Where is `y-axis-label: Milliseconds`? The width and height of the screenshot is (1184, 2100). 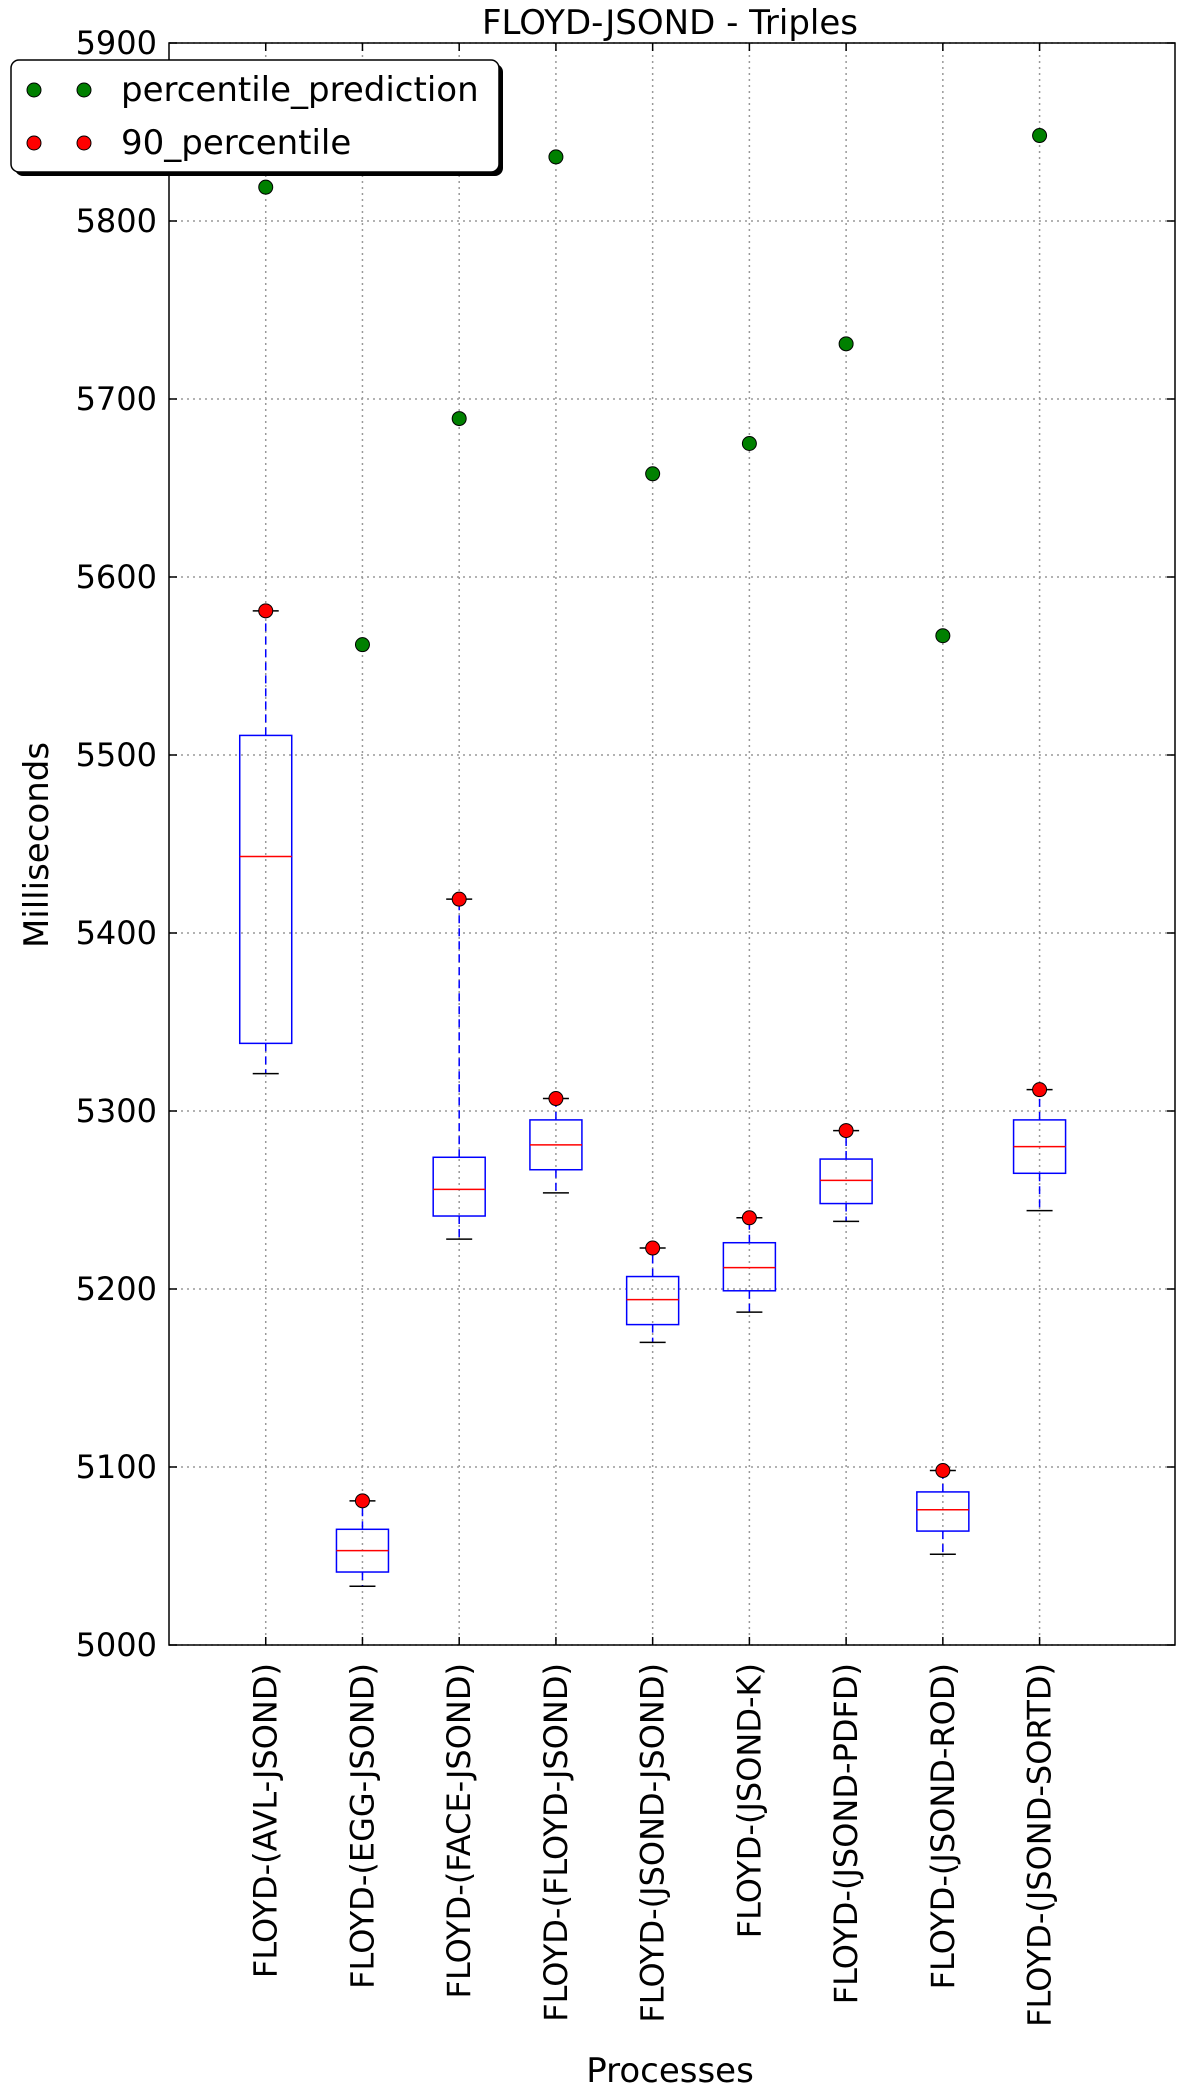 y-axis-label: Milliseconds is located at coordinates (37, 845).